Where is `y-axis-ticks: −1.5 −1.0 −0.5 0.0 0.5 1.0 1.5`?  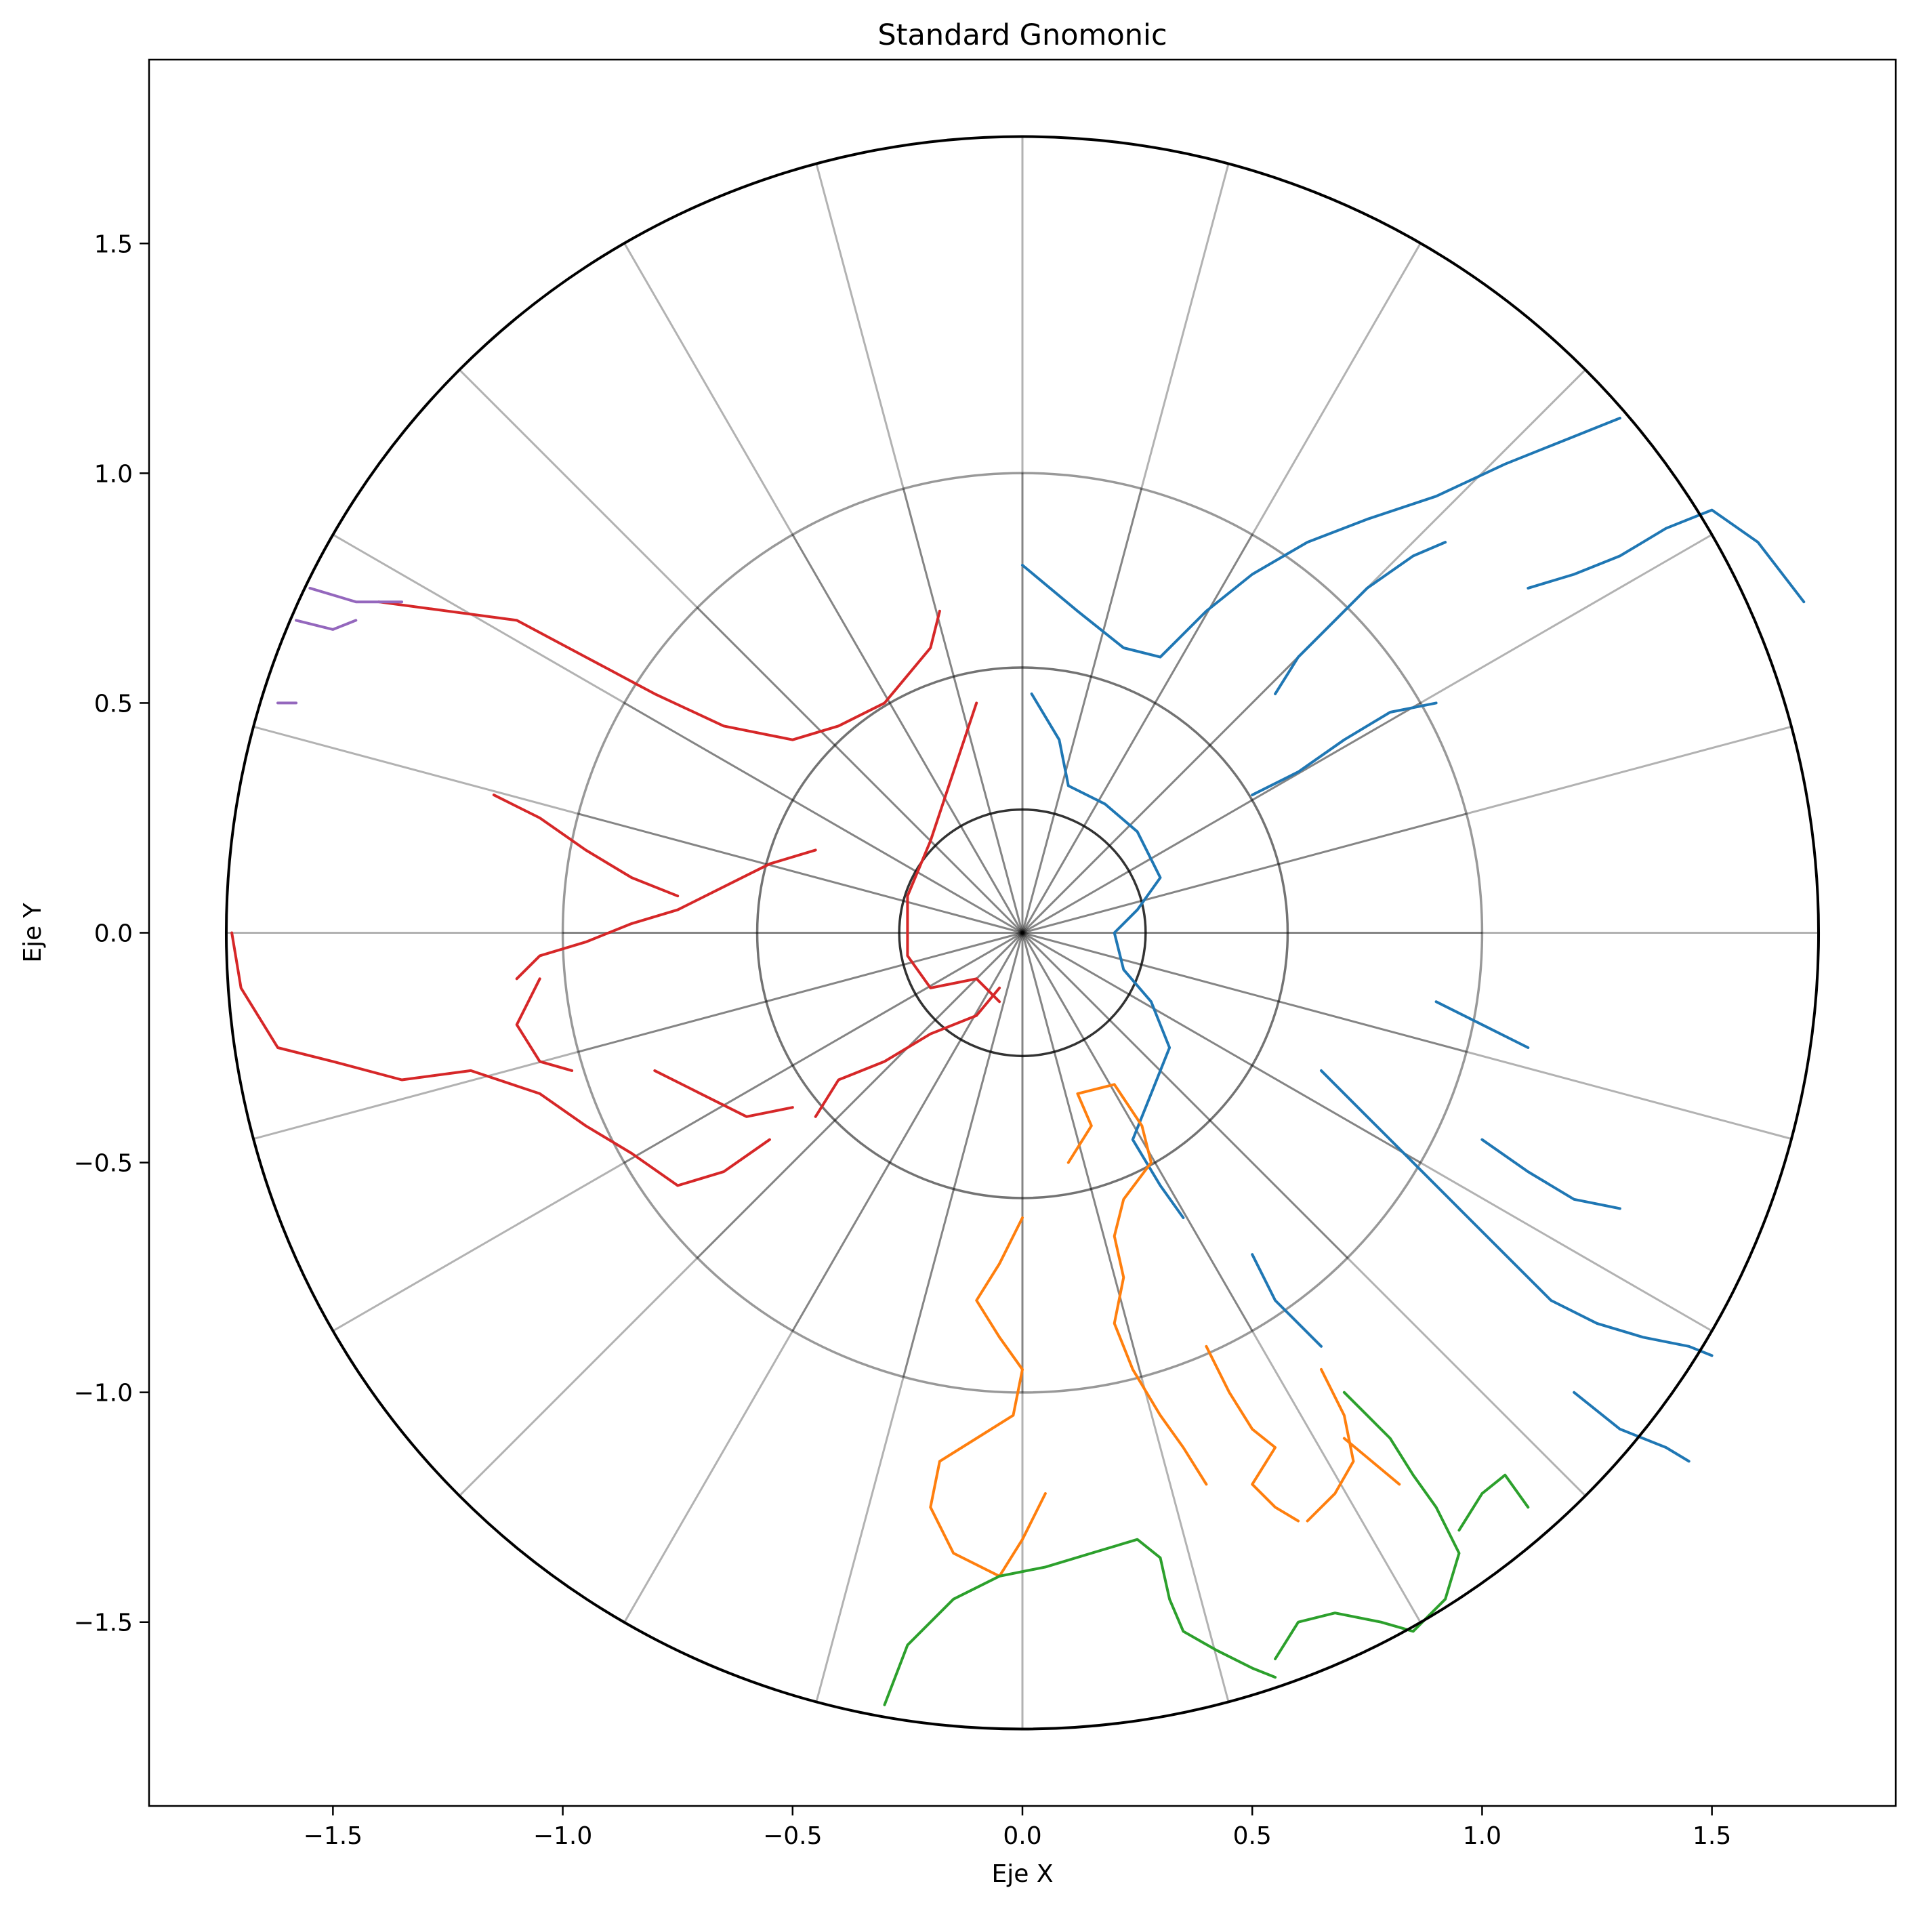
y-axis-ticks: −1.5 −1.0 −0.5 0.0 0.5 1.0 1.5 is located at coordinates (112, 934).